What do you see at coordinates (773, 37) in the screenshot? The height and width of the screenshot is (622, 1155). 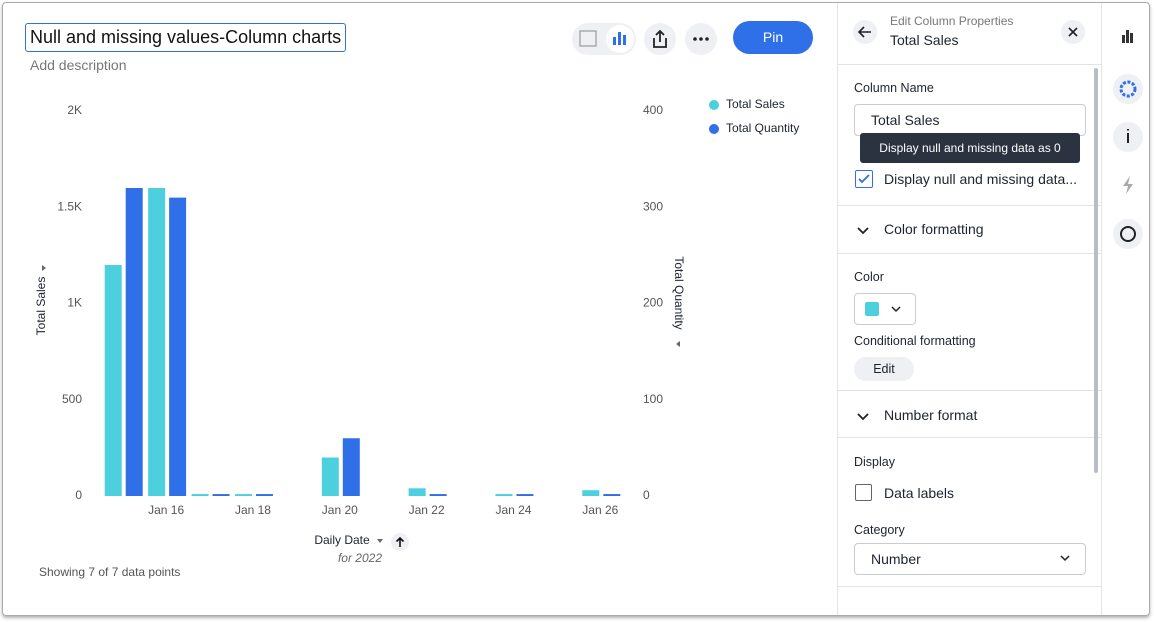 I see `pin-button: Pin` at bounding box center [773, 37].